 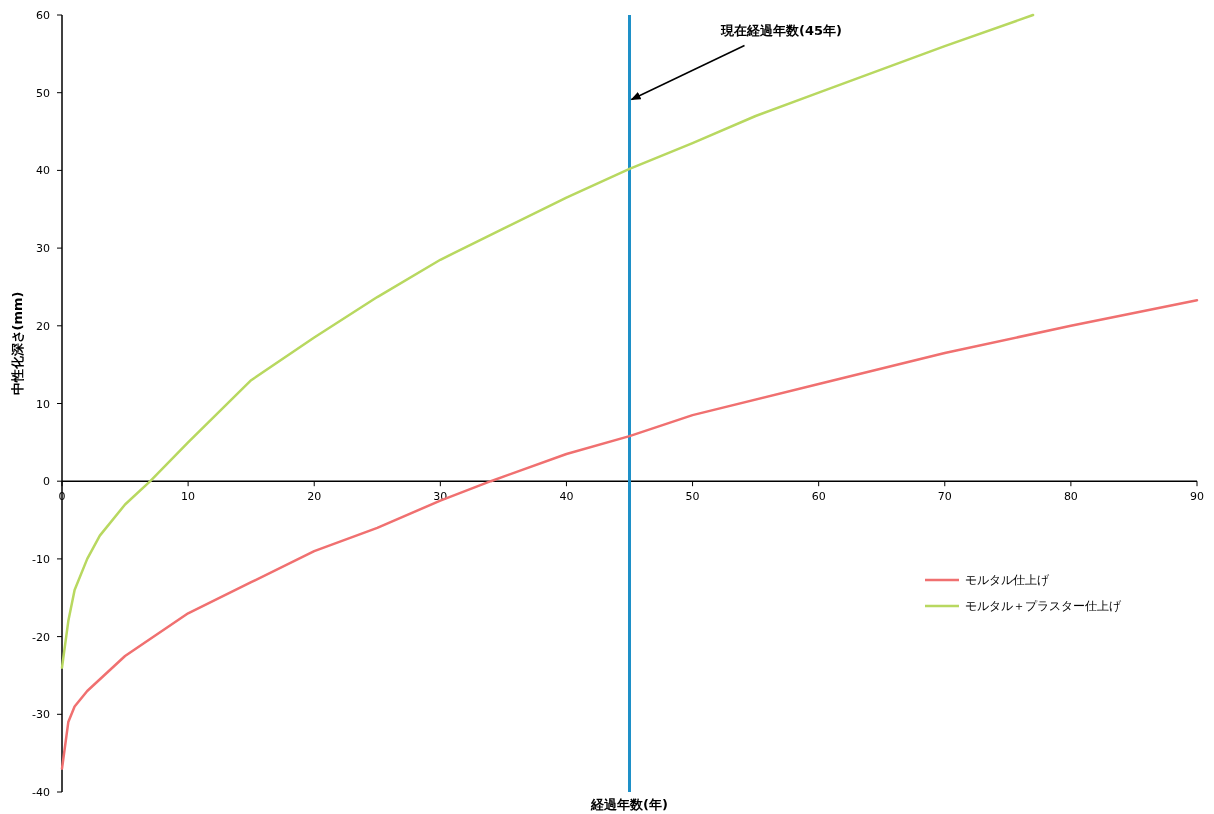 I want to click on x-tick-label: 80, so click(x=1070, y=497).